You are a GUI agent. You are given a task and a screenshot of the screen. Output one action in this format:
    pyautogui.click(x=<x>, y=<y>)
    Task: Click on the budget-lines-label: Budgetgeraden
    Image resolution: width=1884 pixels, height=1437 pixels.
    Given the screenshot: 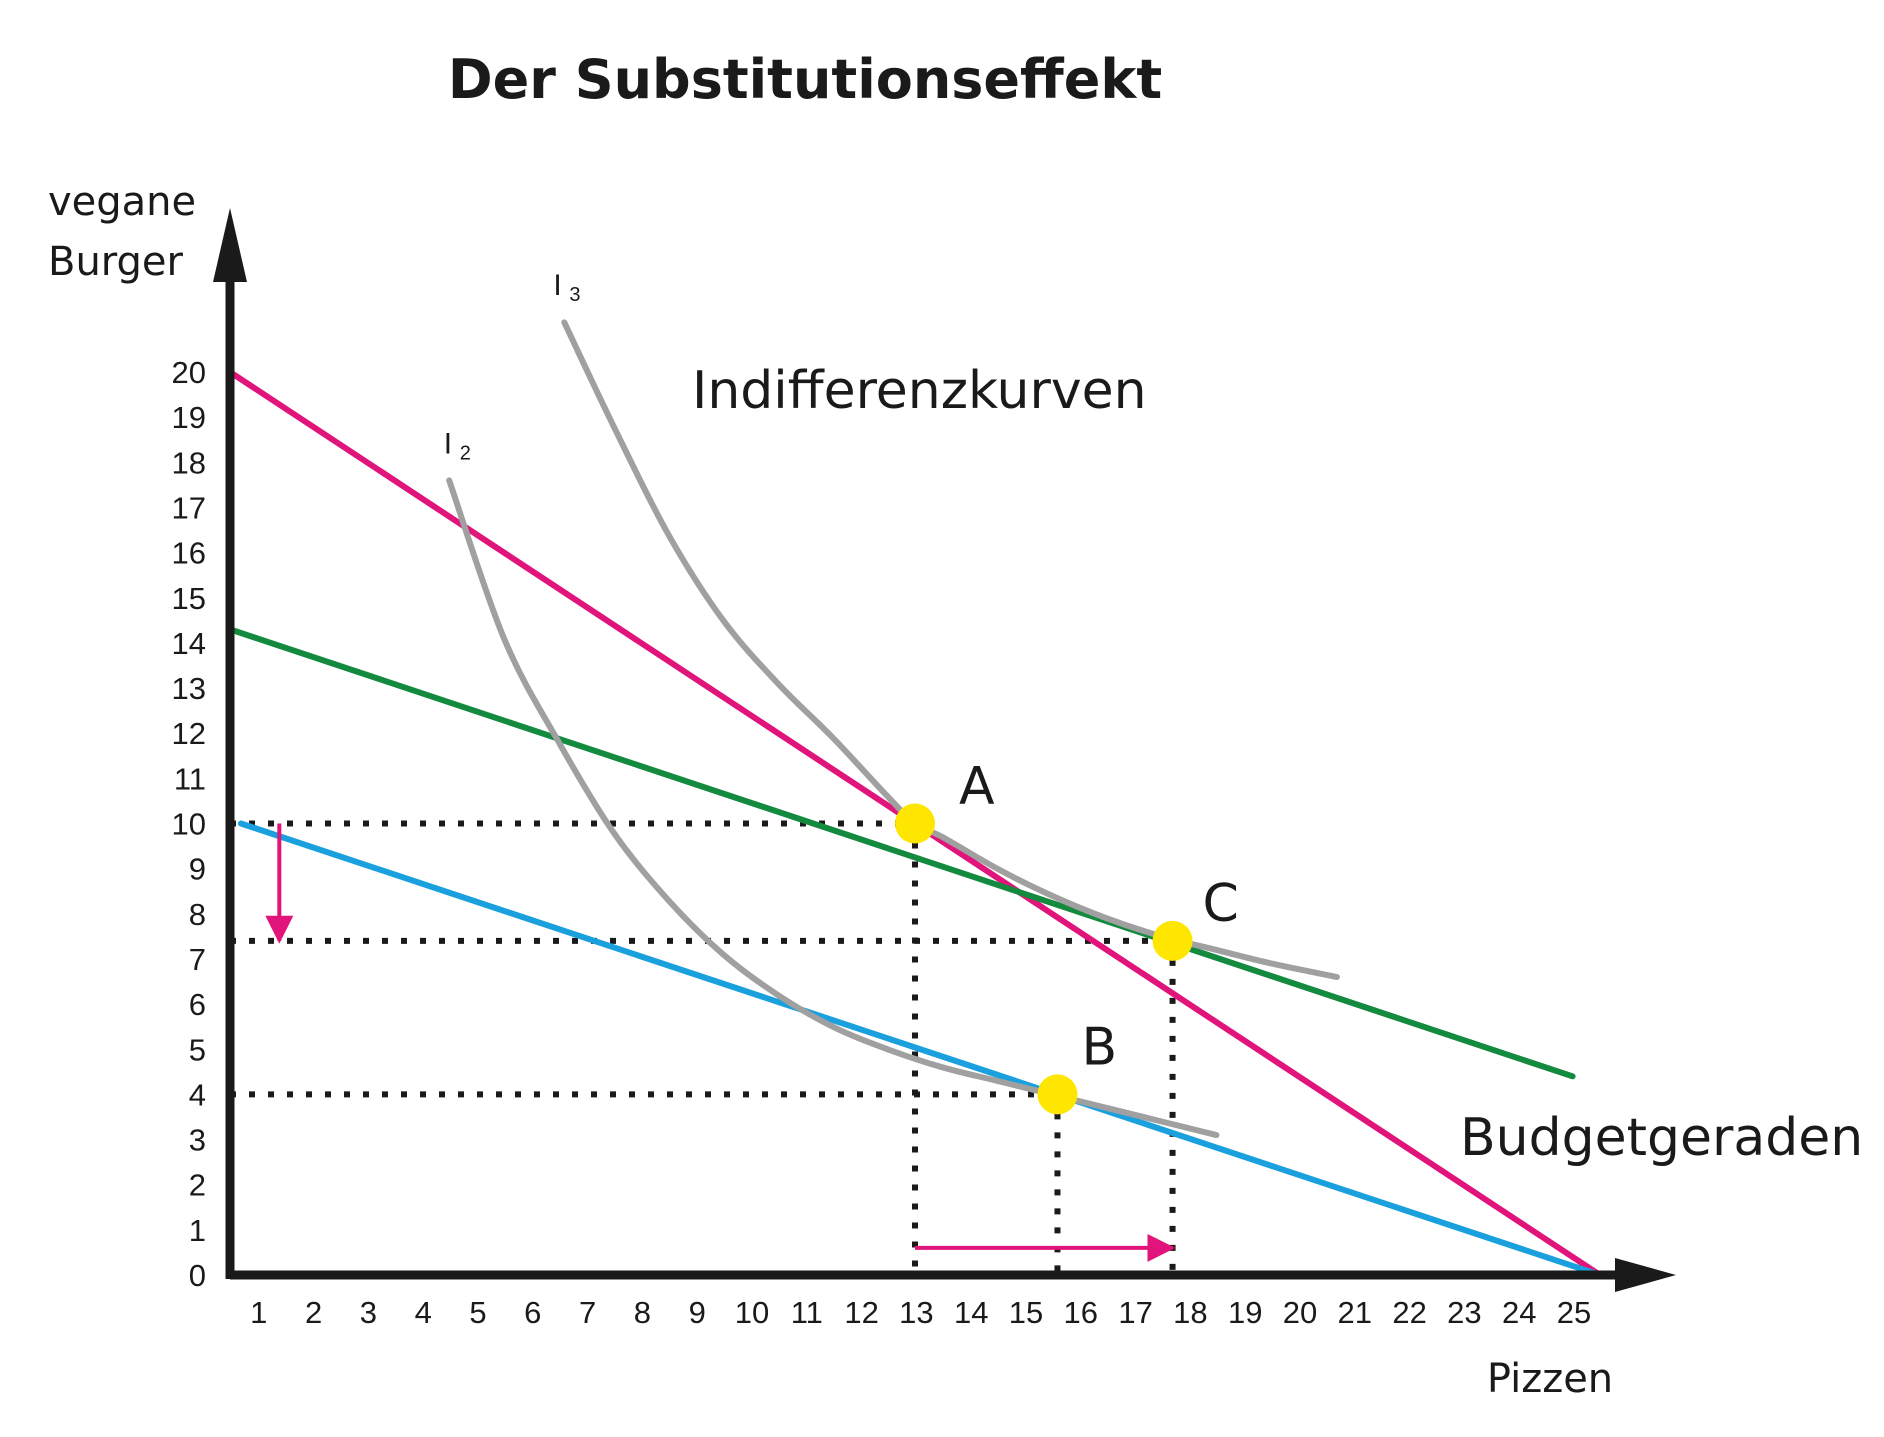 What is the action you would take?
    pyautogui.click(x=1661, y=1138)
    